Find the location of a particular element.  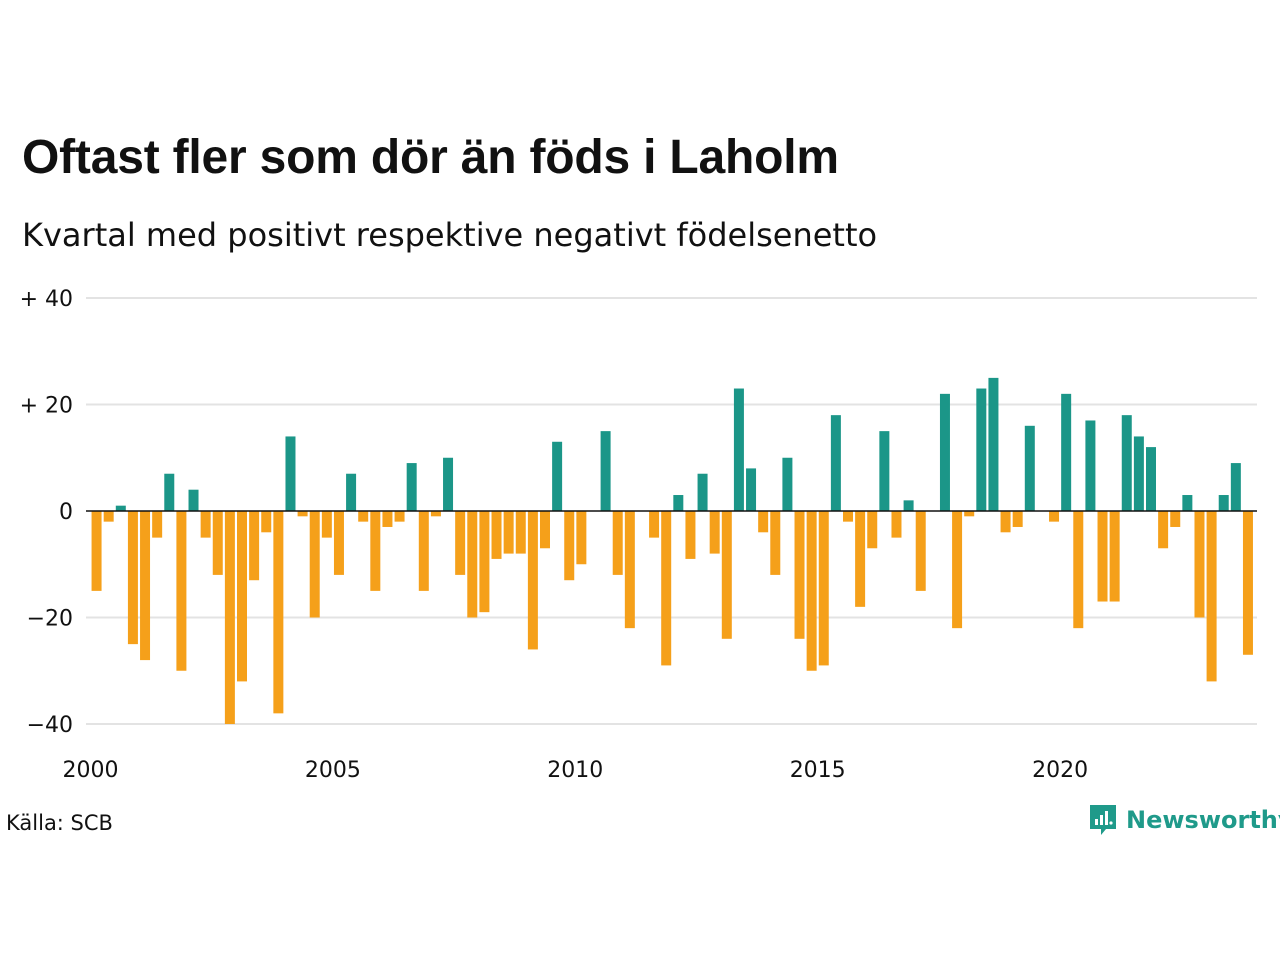

y-tick-label: 0 is located at coordinates (66, 512).